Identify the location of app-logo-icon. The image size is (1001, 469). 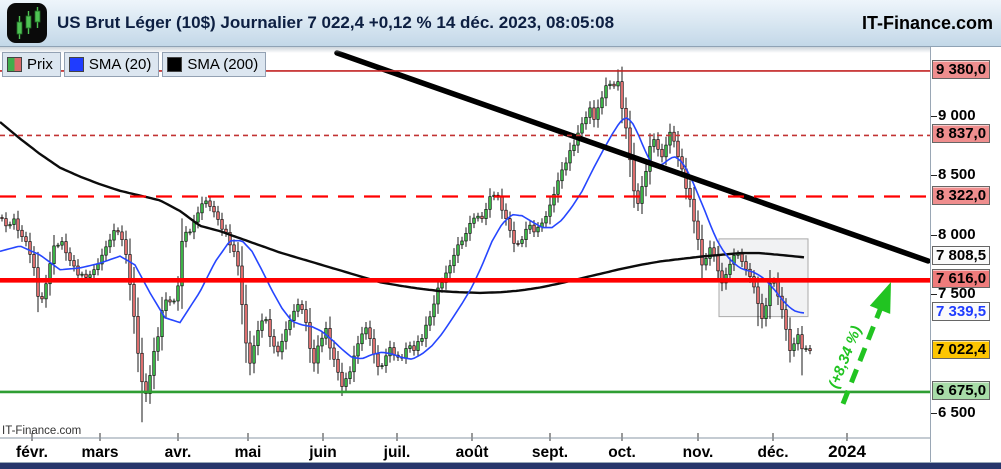
(27, 23).